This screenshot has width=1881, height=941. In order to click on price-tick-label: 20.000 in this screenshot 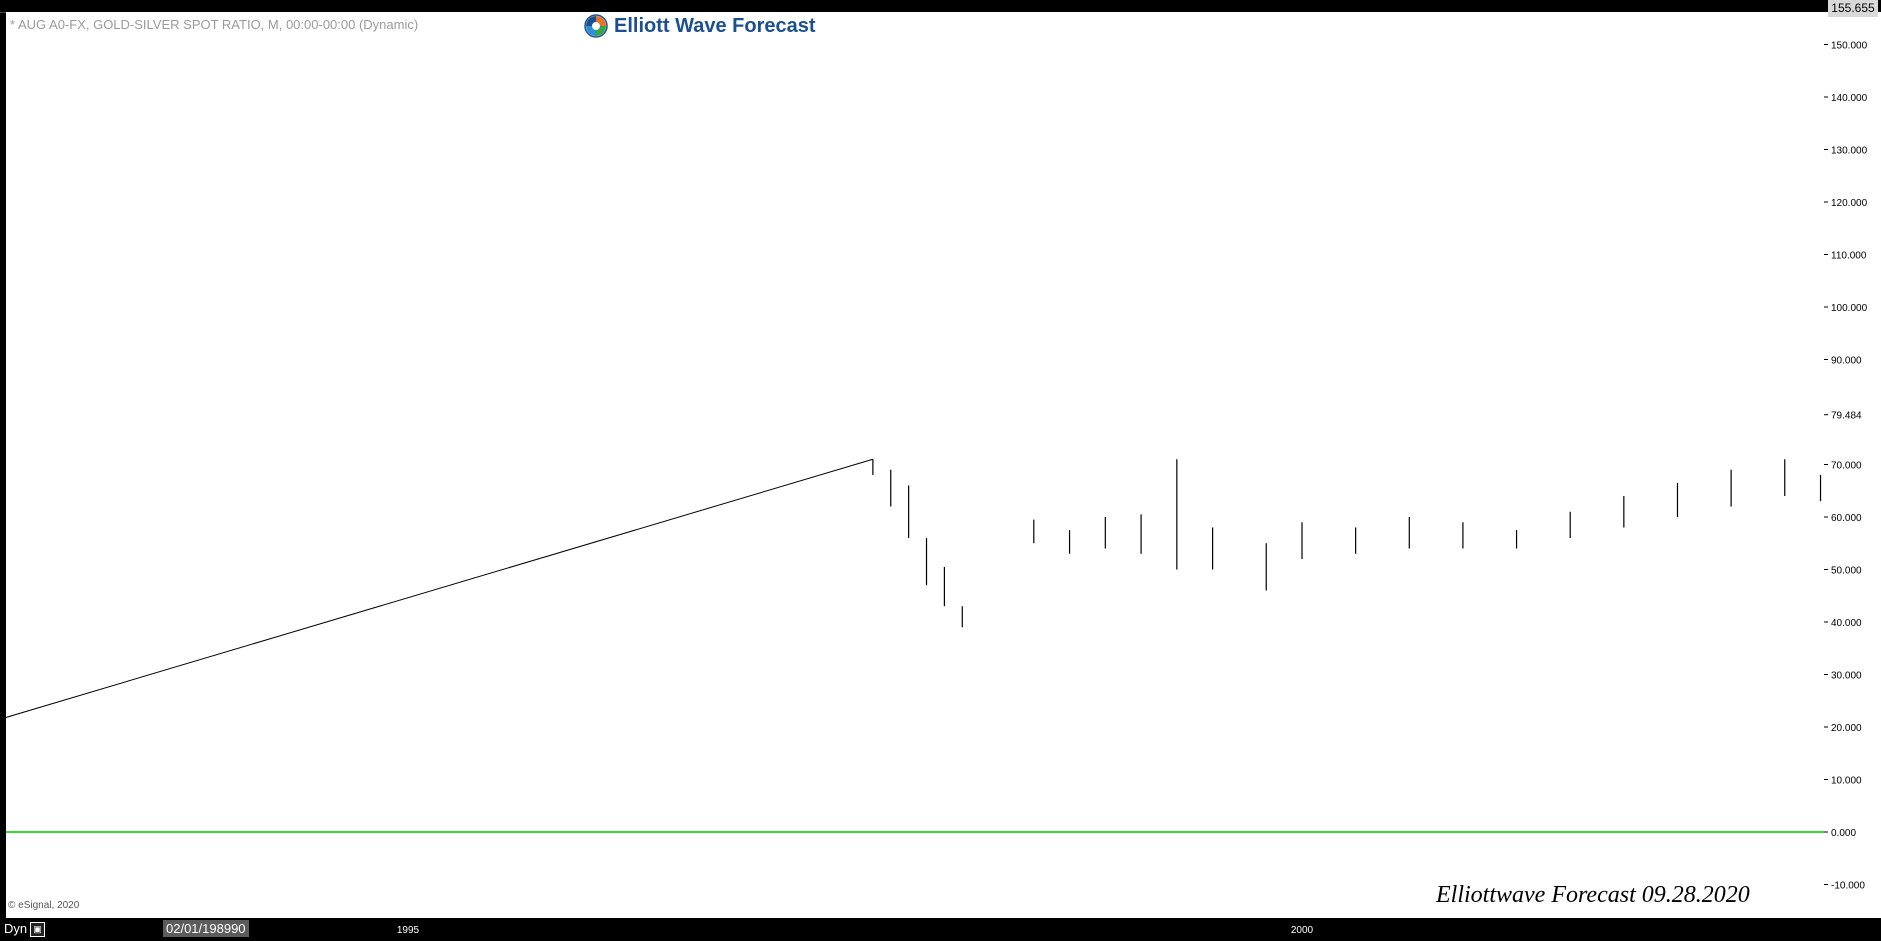, I will do `click(1846, 728)`.